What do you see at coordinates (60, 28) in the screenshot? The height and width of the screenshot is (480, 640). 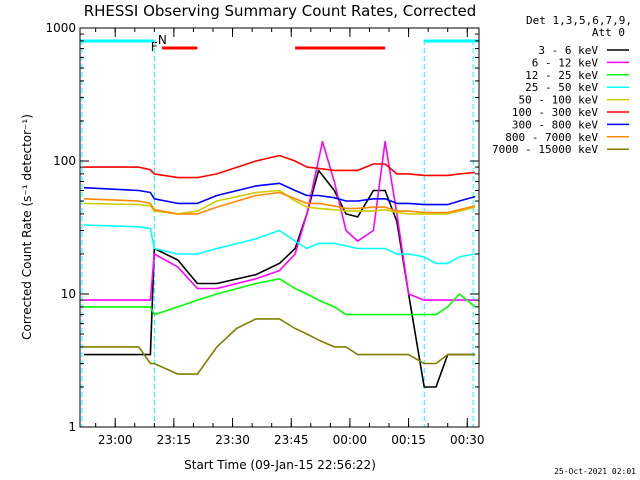 I see `y-tick-label: 1000` at bounding box center [60, 28].